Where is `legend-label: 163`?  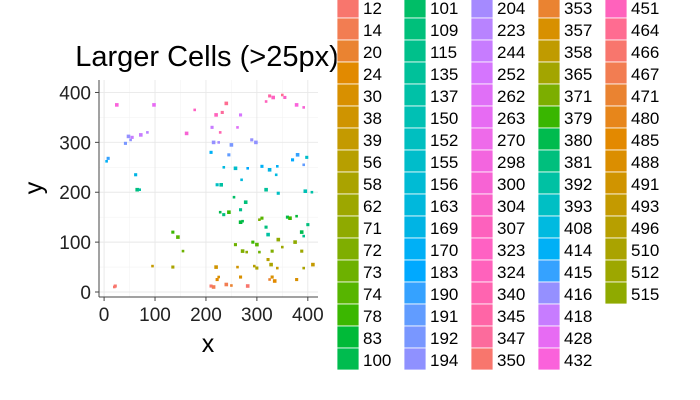
legend-label: 163 is located at coordinates (444, 206).